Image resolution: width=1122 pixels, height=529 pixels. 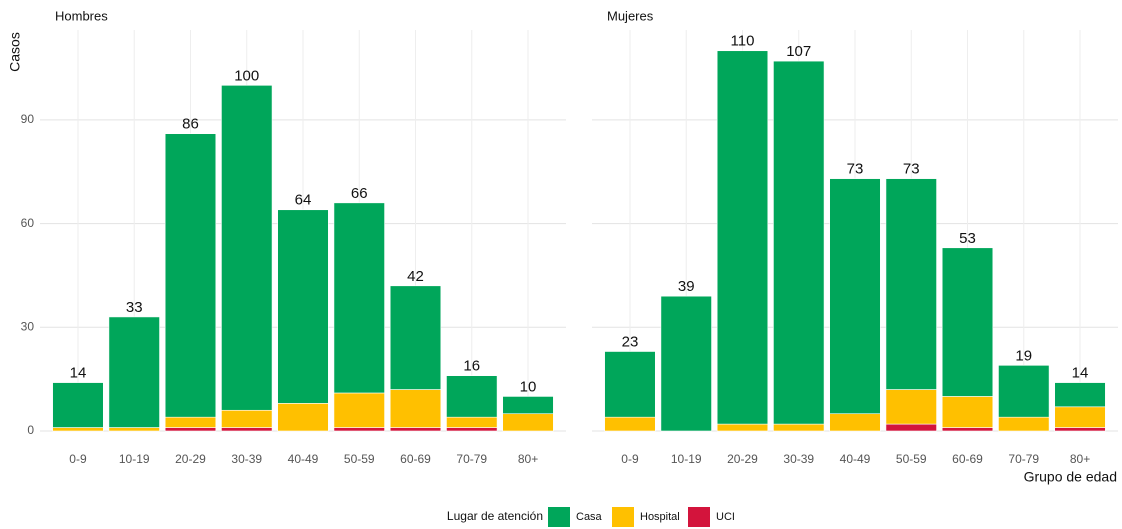 What do you see at coordinates (471, 366) in the screenshot?
I see `bar-total-label: 16` at bounding box center [471, 366].